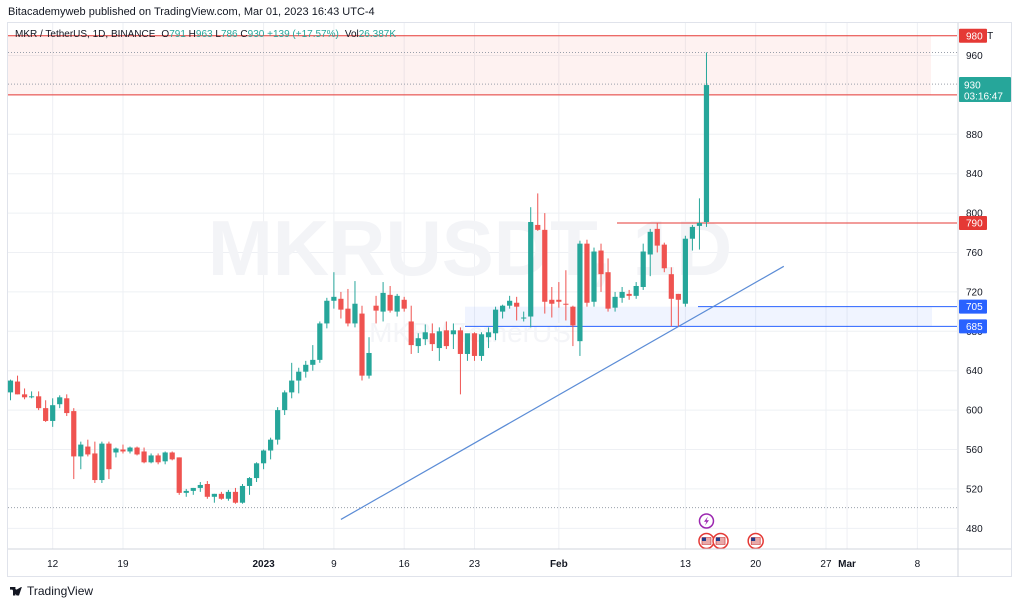 The width and height of the screenshot is (1024, 607). Describe the element at coordinates (51, 591) in the screenshot. I see `tradingview-brand: TradingView` at that location.